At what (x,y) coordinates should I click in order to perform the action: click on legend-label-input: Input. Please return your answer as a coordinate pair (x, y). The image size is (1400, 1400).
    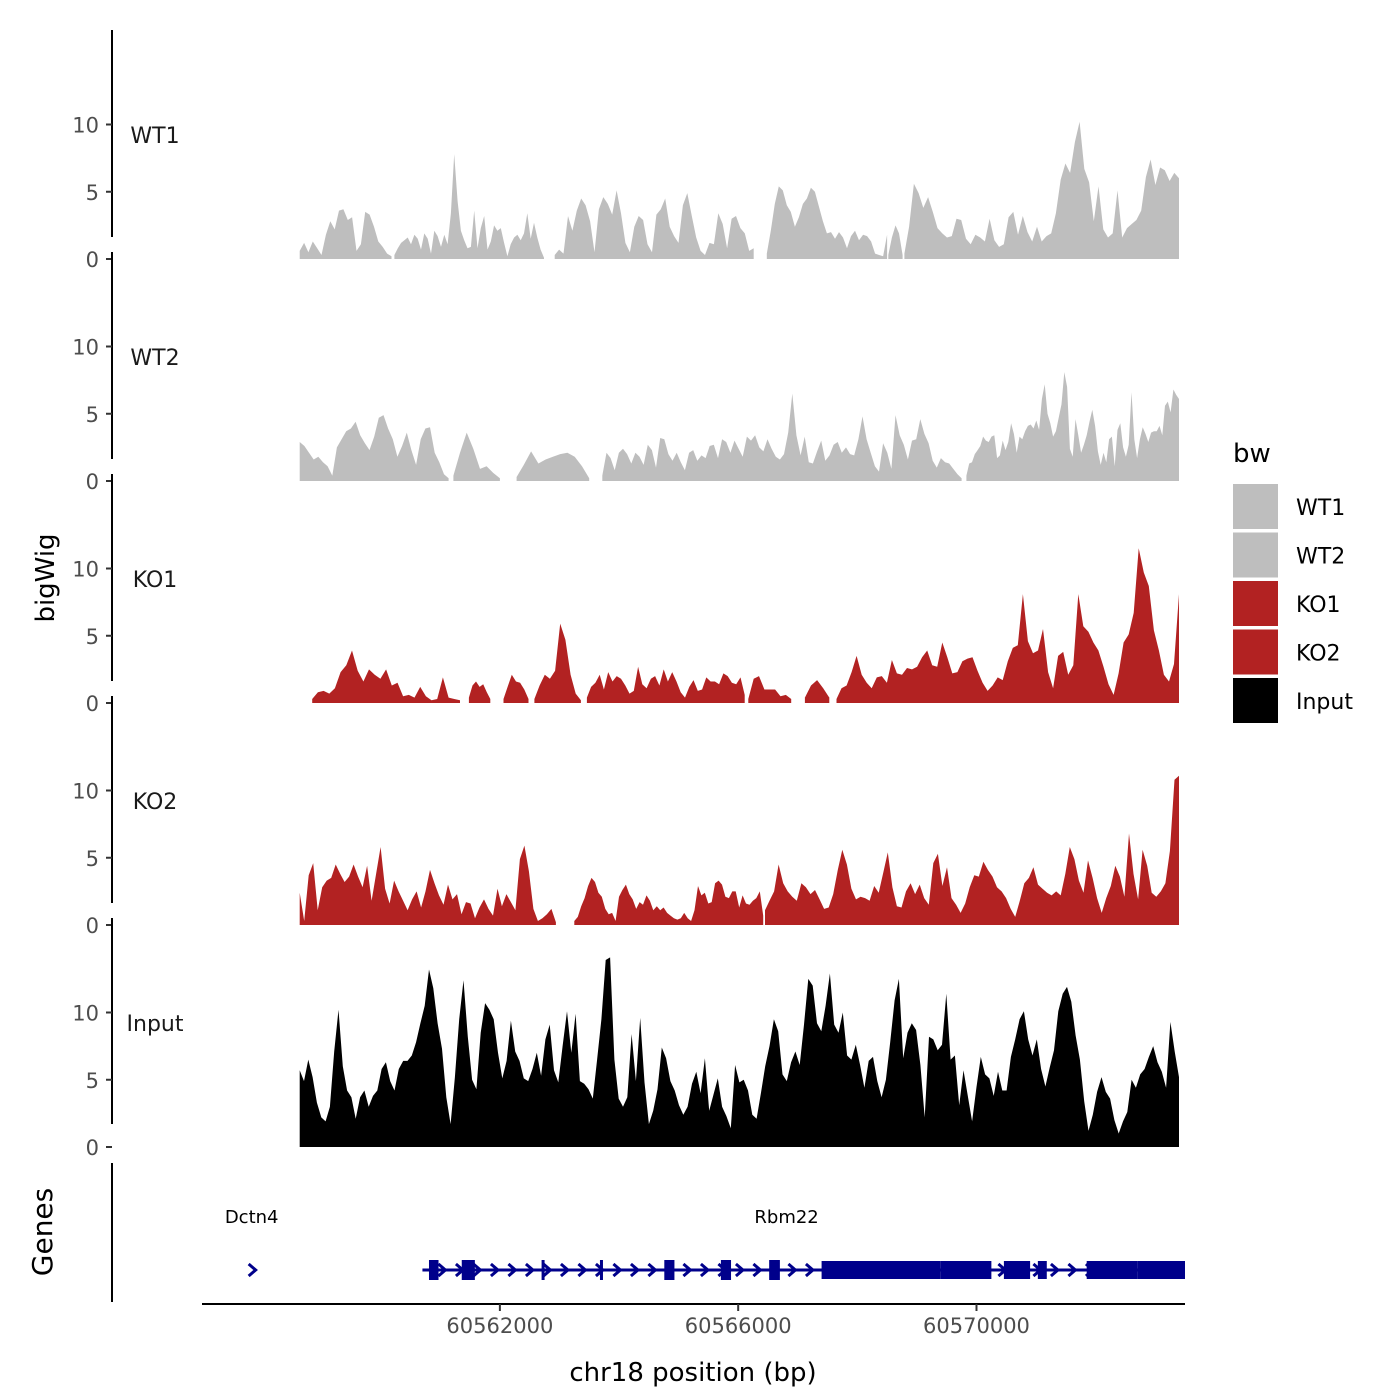
    Looking at the image, I should click on (1324, 702).